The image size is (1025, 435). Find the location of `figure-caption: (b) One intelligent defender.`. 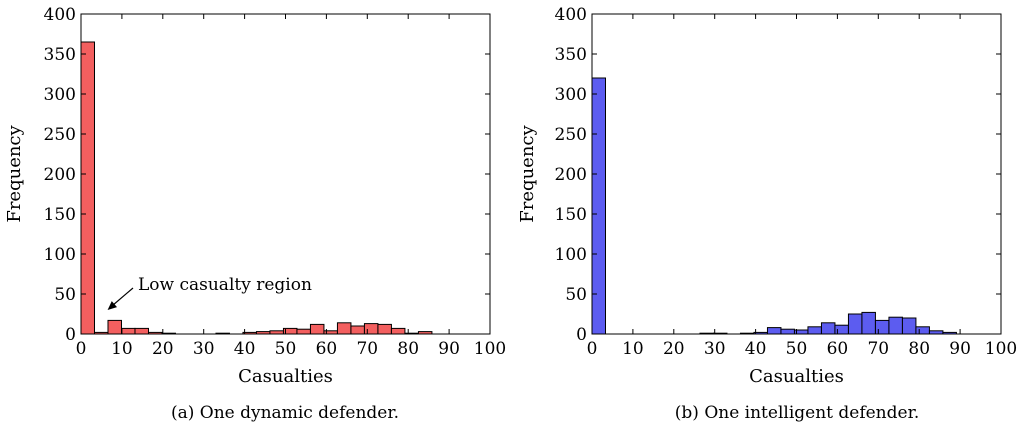

figure-caption: (b) One intelligent defender. is located at coordinates (797, 413).